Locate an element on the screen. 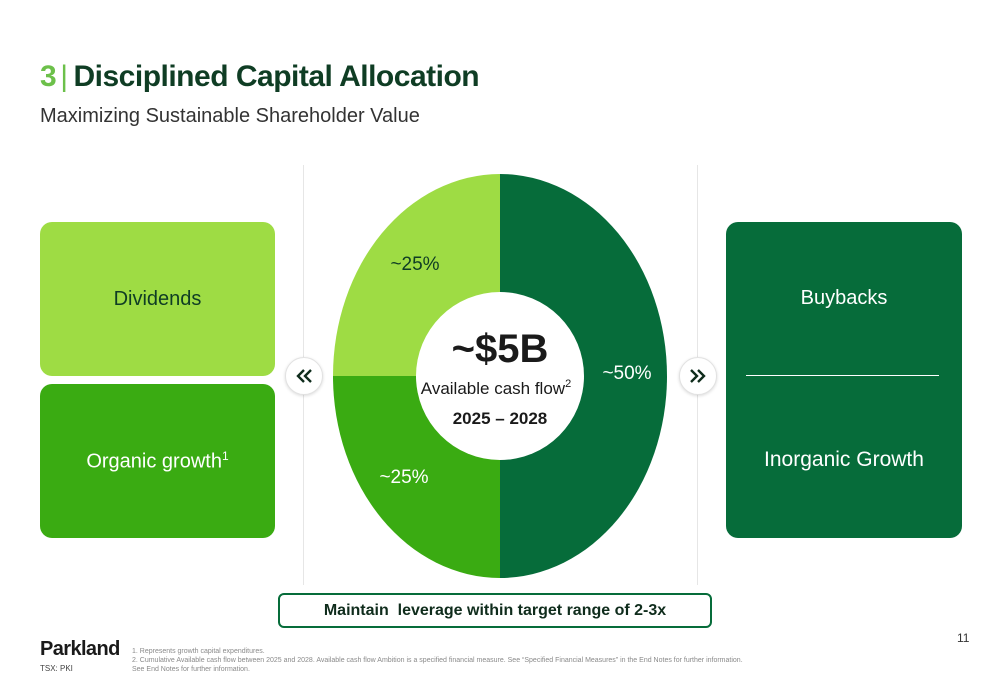 This screenshot has width=1000, height=685. organic-growth-box: Organic growth1 is located at coordinates (157, 461).